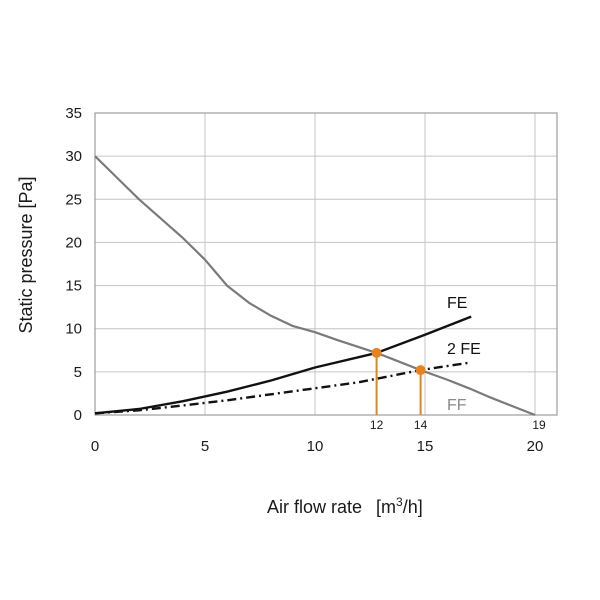 Image resolution: width=600 pixels, height=600 pixels. Describe the element at coordinates (78, 415) in the screenshot. I see `y-tick-label: 0` at that location.